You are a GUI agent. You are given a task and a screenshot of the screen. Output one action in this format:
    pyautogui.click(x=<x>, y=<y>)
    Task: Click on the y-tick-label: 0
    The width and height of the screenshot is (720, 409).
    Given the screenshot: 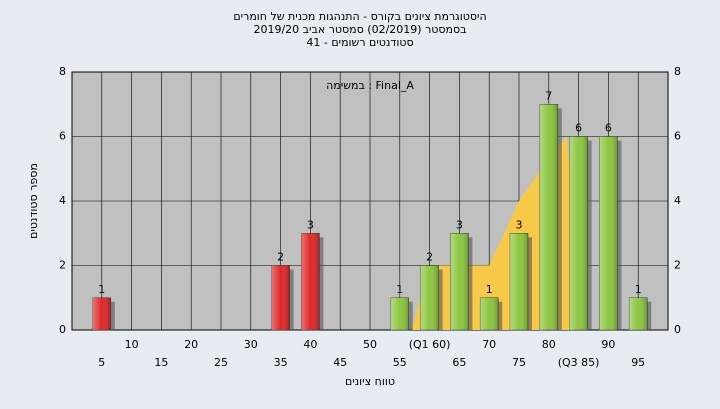 What is the action you would take?
    pyautogui.click(x=62, y=329)
    